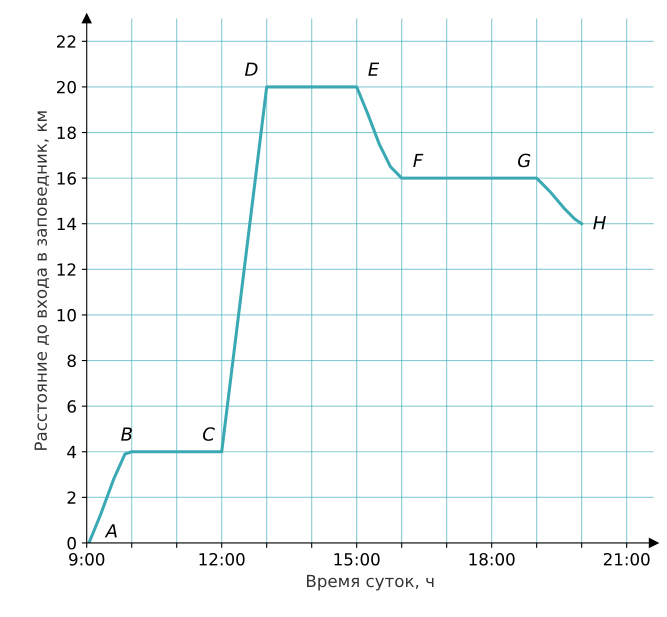  What do you see at coordinates (72, 361) in the screenshot?
I see `y-tick-label: 8` at bounding box center [72, 361].